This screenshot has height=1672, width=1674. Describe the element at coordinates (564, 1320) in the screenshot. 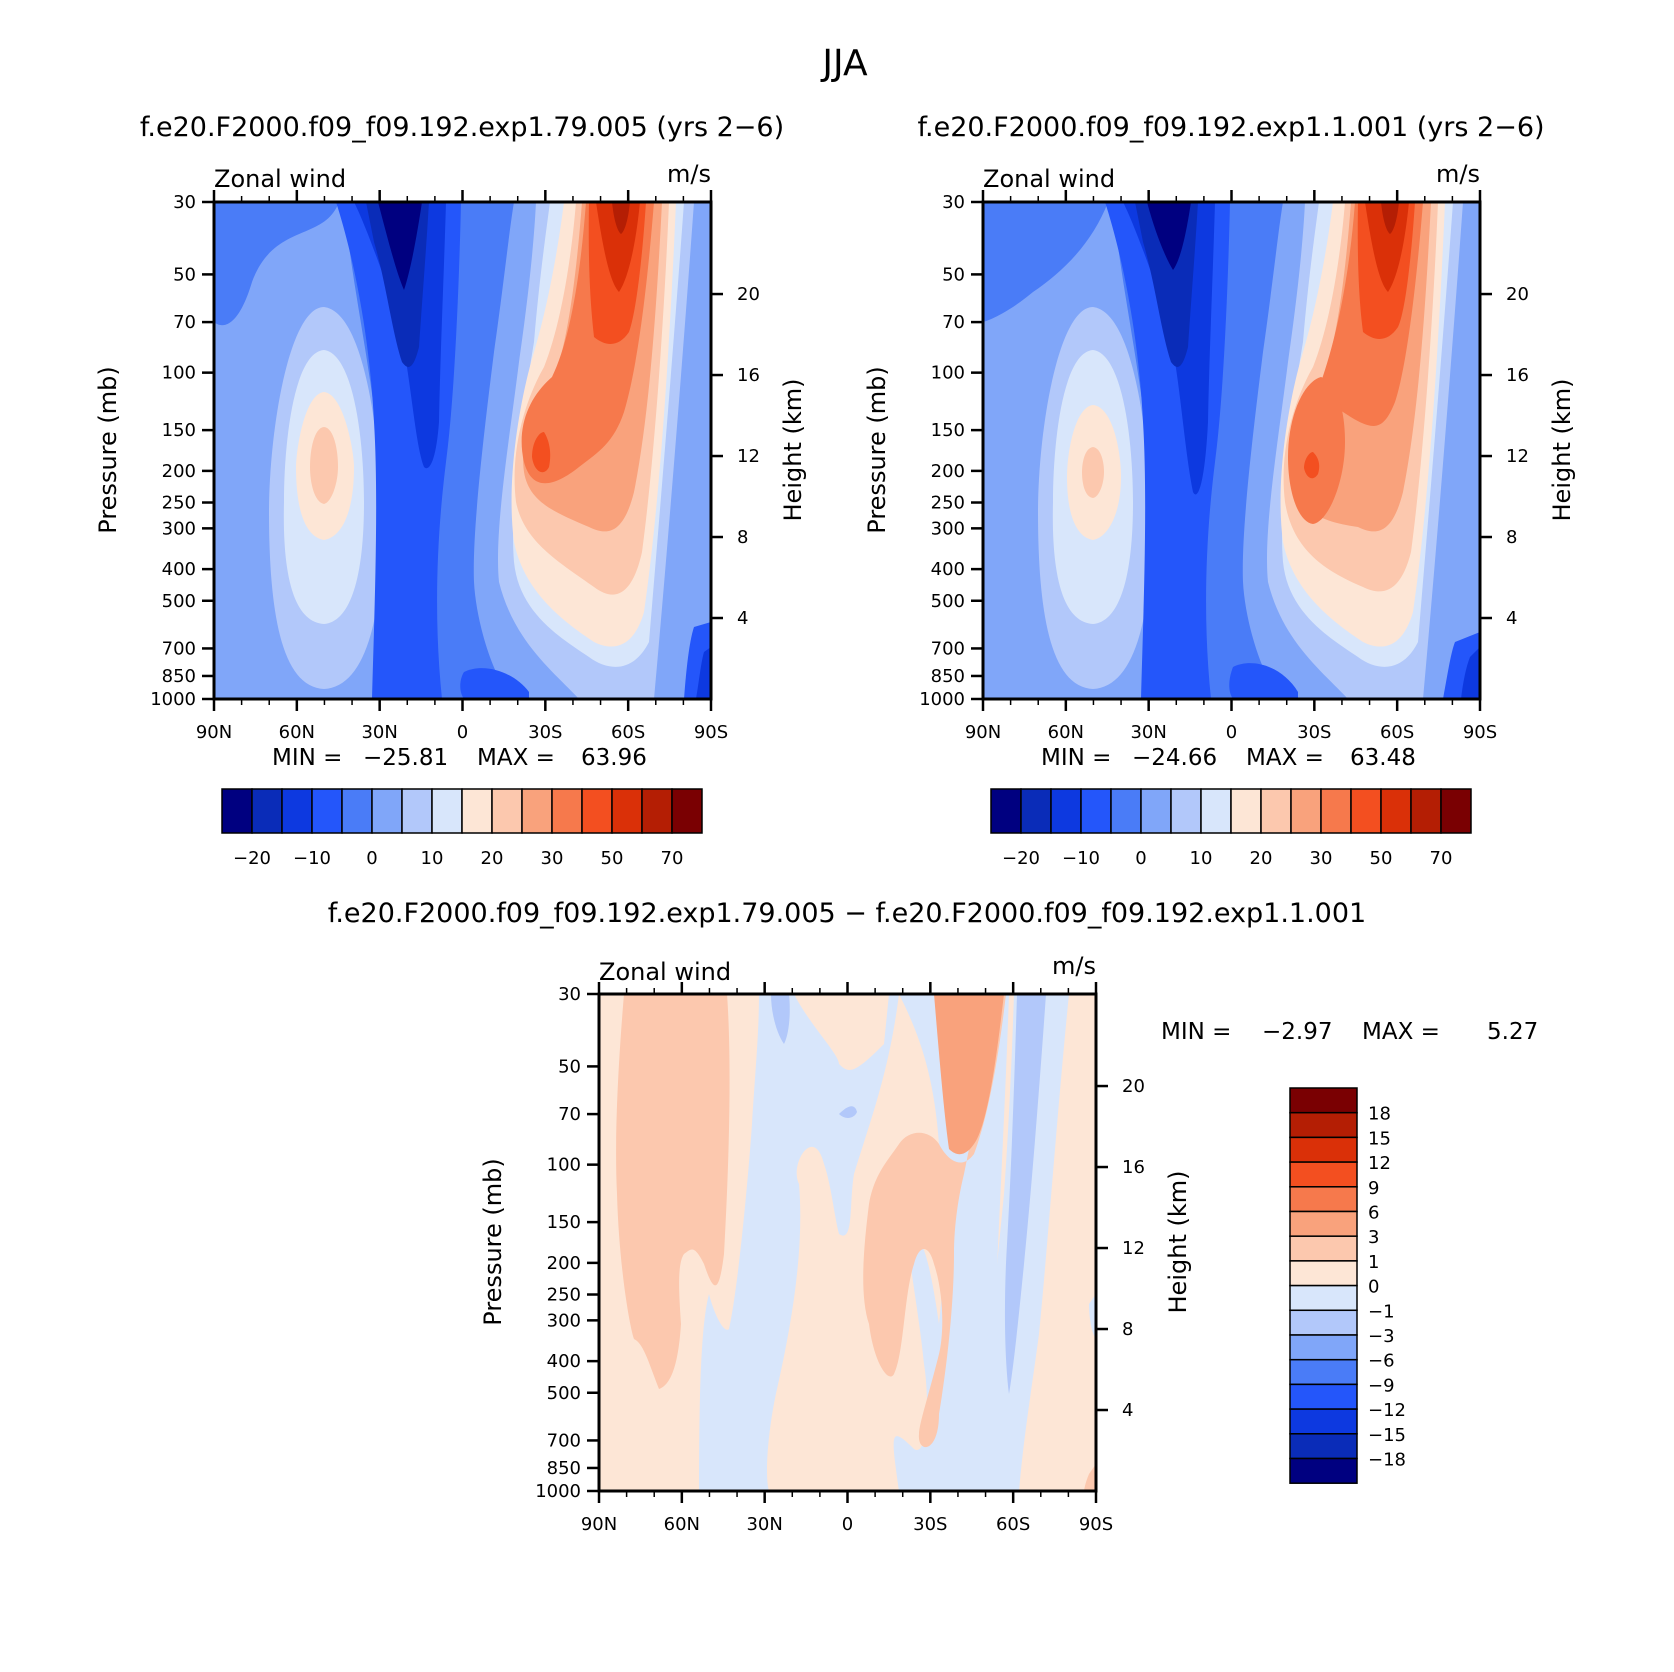

I see `panel-3-y-tick-label: 300` at that location.